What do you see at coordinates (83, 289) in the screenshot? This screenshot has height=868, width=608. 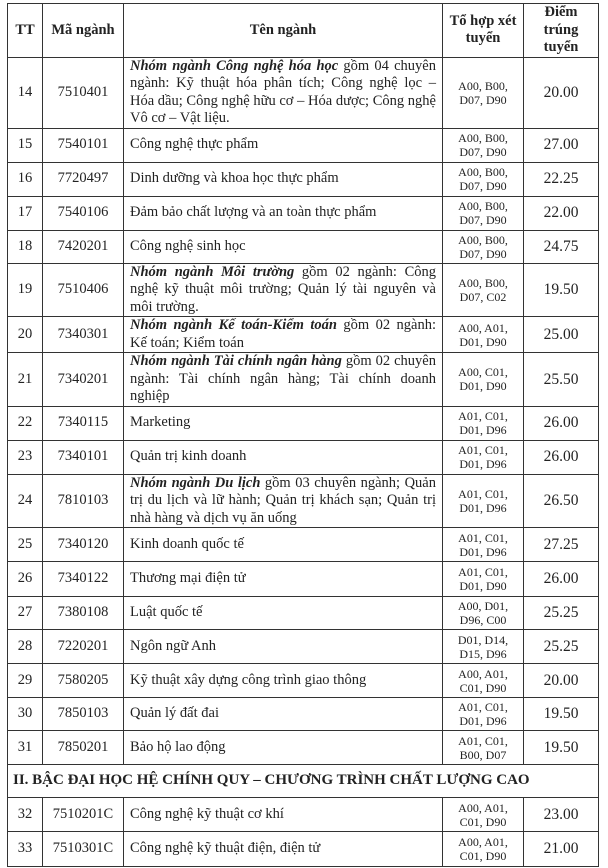 I see `cell-code: 7510406` at bounding box center [83, 289].